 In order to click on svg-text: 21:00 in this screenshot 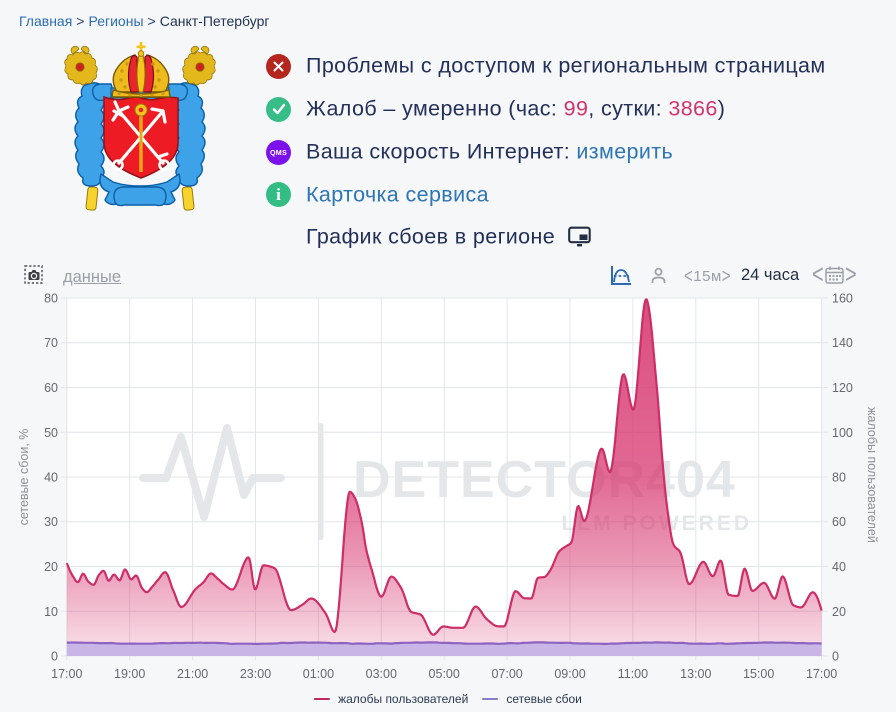, I will do `click(192, 674)`.